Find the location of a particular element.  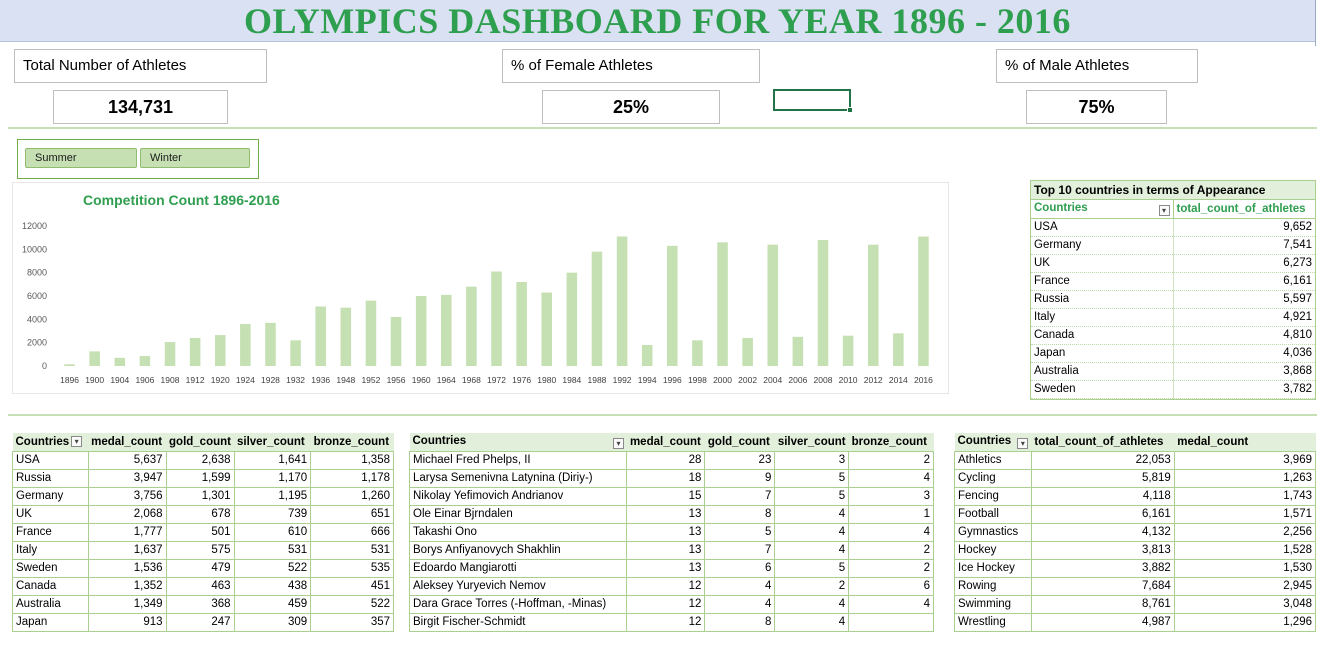

chart-bar-1992 is located at coordinates (622, 301).